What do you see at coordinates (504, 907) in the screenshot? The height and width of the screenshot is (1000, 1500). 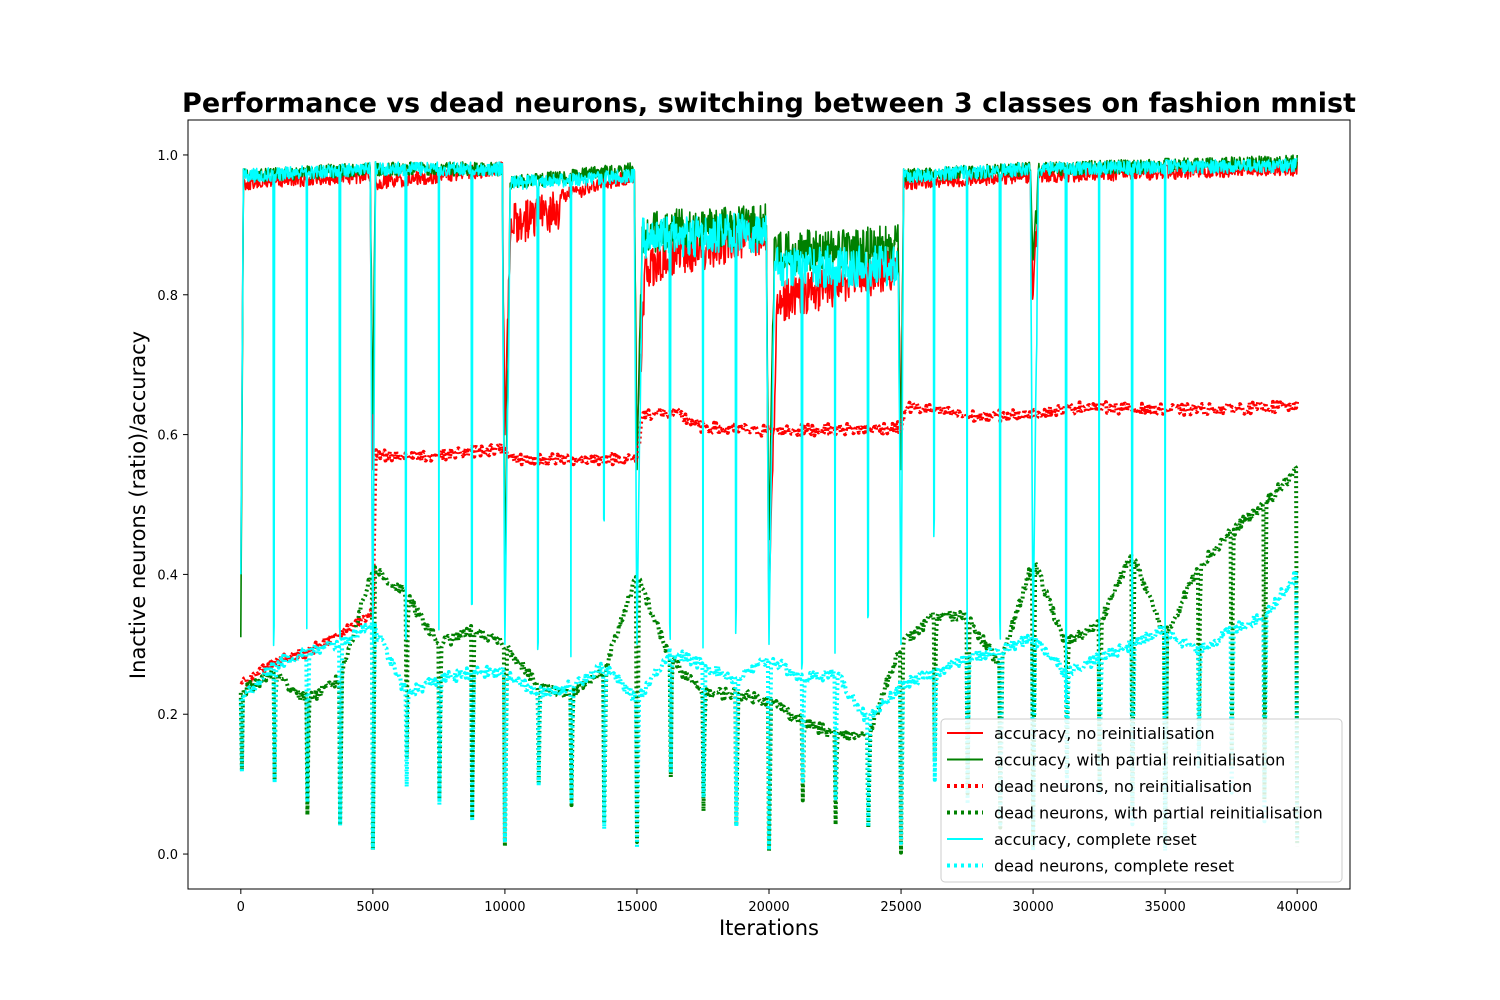 I see `x-tick-label: 10000` at bounding box center [504, 907].